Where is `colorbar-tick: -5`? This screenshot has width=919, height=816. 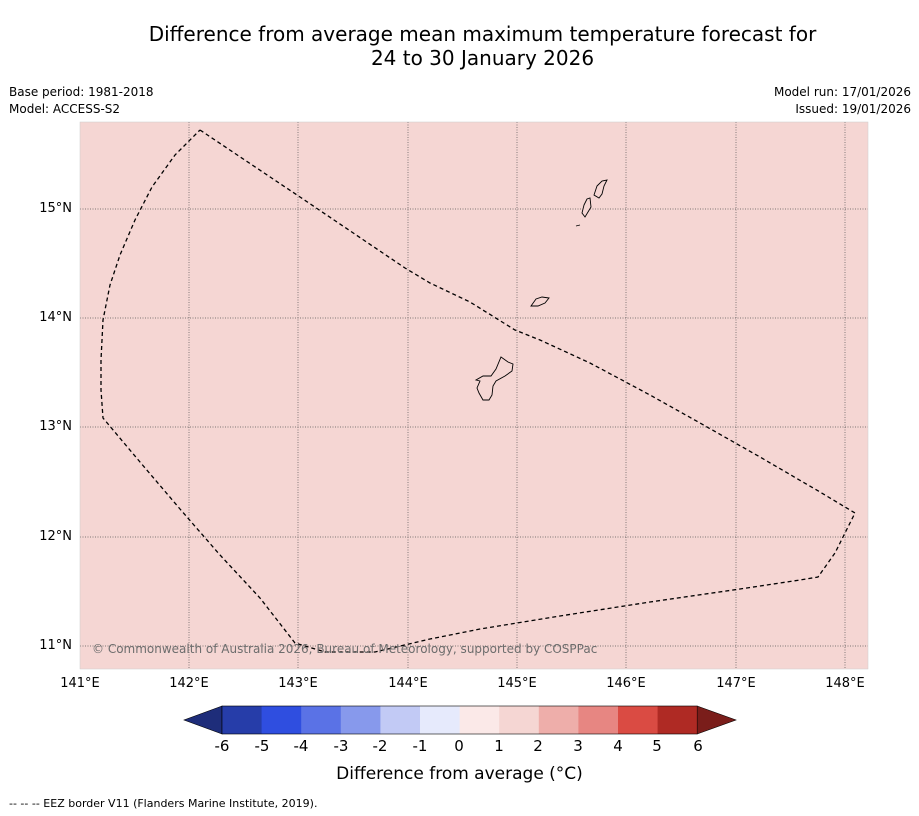
colorbar-tick: -5 is located at coordinates (262, 746).